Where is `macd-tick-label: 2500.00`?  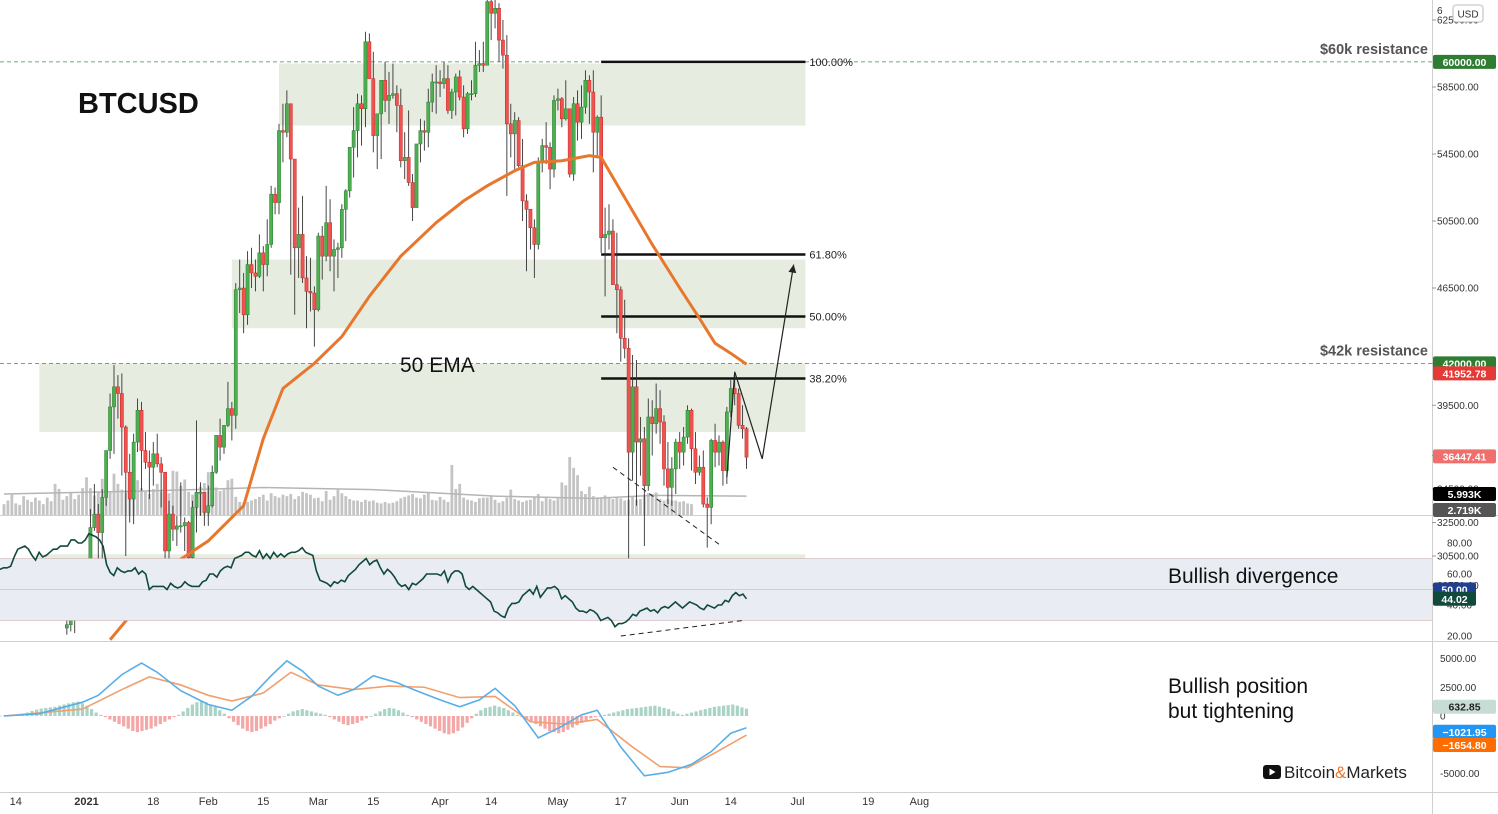
macd-tick-label: 2500.00 is located at coordinates (1458, 688).